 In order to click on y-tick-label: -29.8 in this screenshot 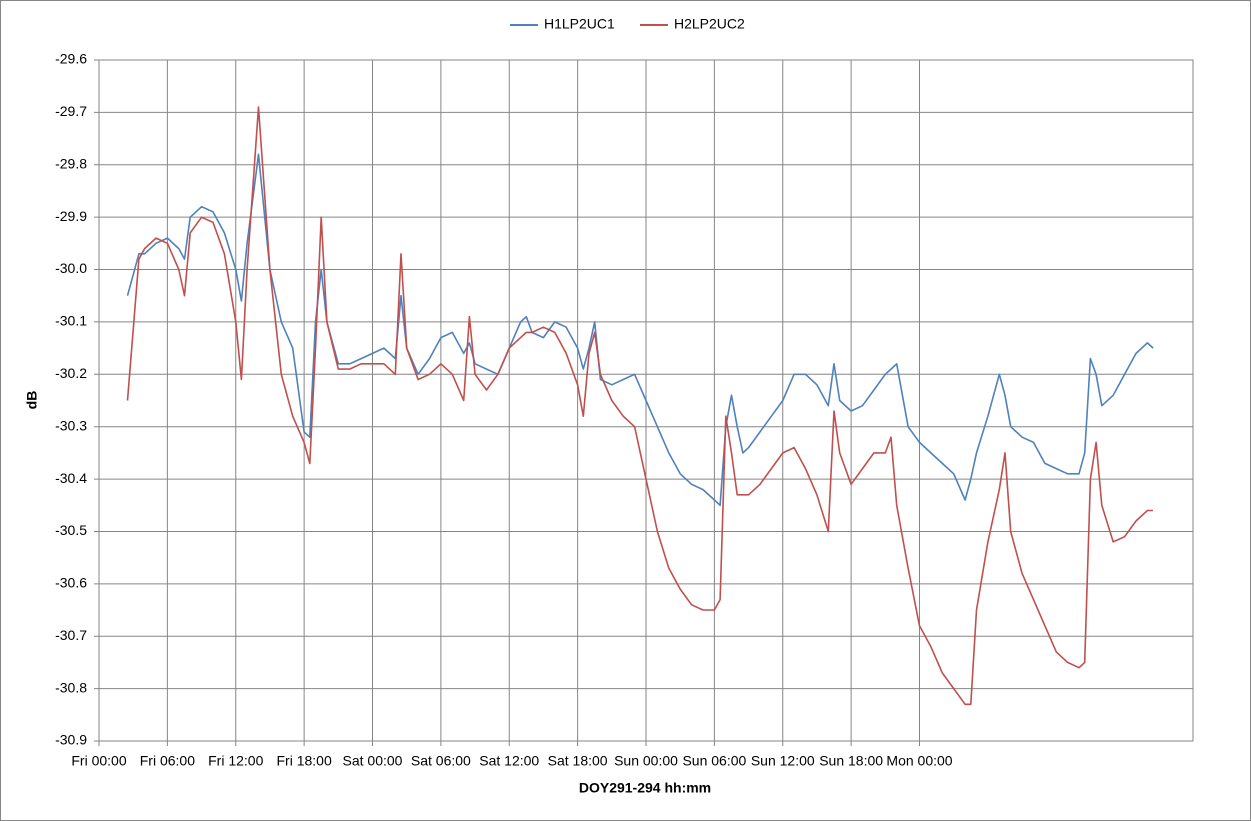, I will do `click(71, 163)`.